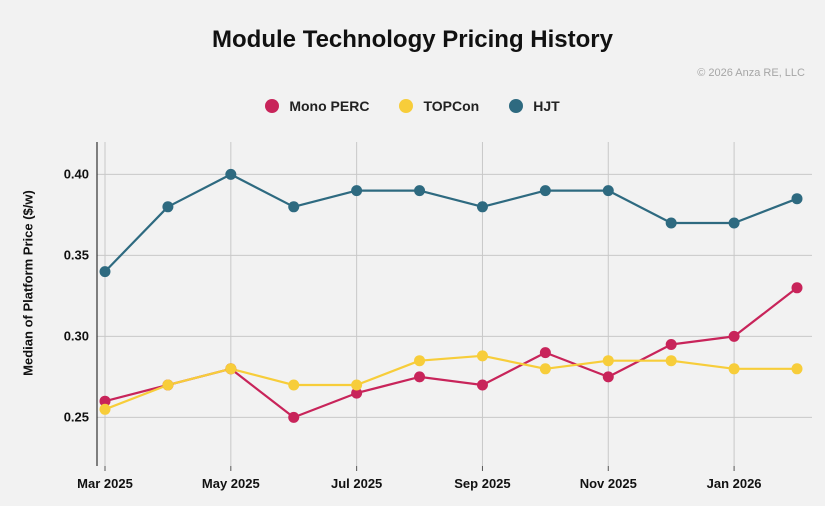 Image resolution: width=825 pixels, height=506 pixels. Describe the element at coordinates (76, 254) in the screenshot. I see `y-tick-label: 0.35` at that location.